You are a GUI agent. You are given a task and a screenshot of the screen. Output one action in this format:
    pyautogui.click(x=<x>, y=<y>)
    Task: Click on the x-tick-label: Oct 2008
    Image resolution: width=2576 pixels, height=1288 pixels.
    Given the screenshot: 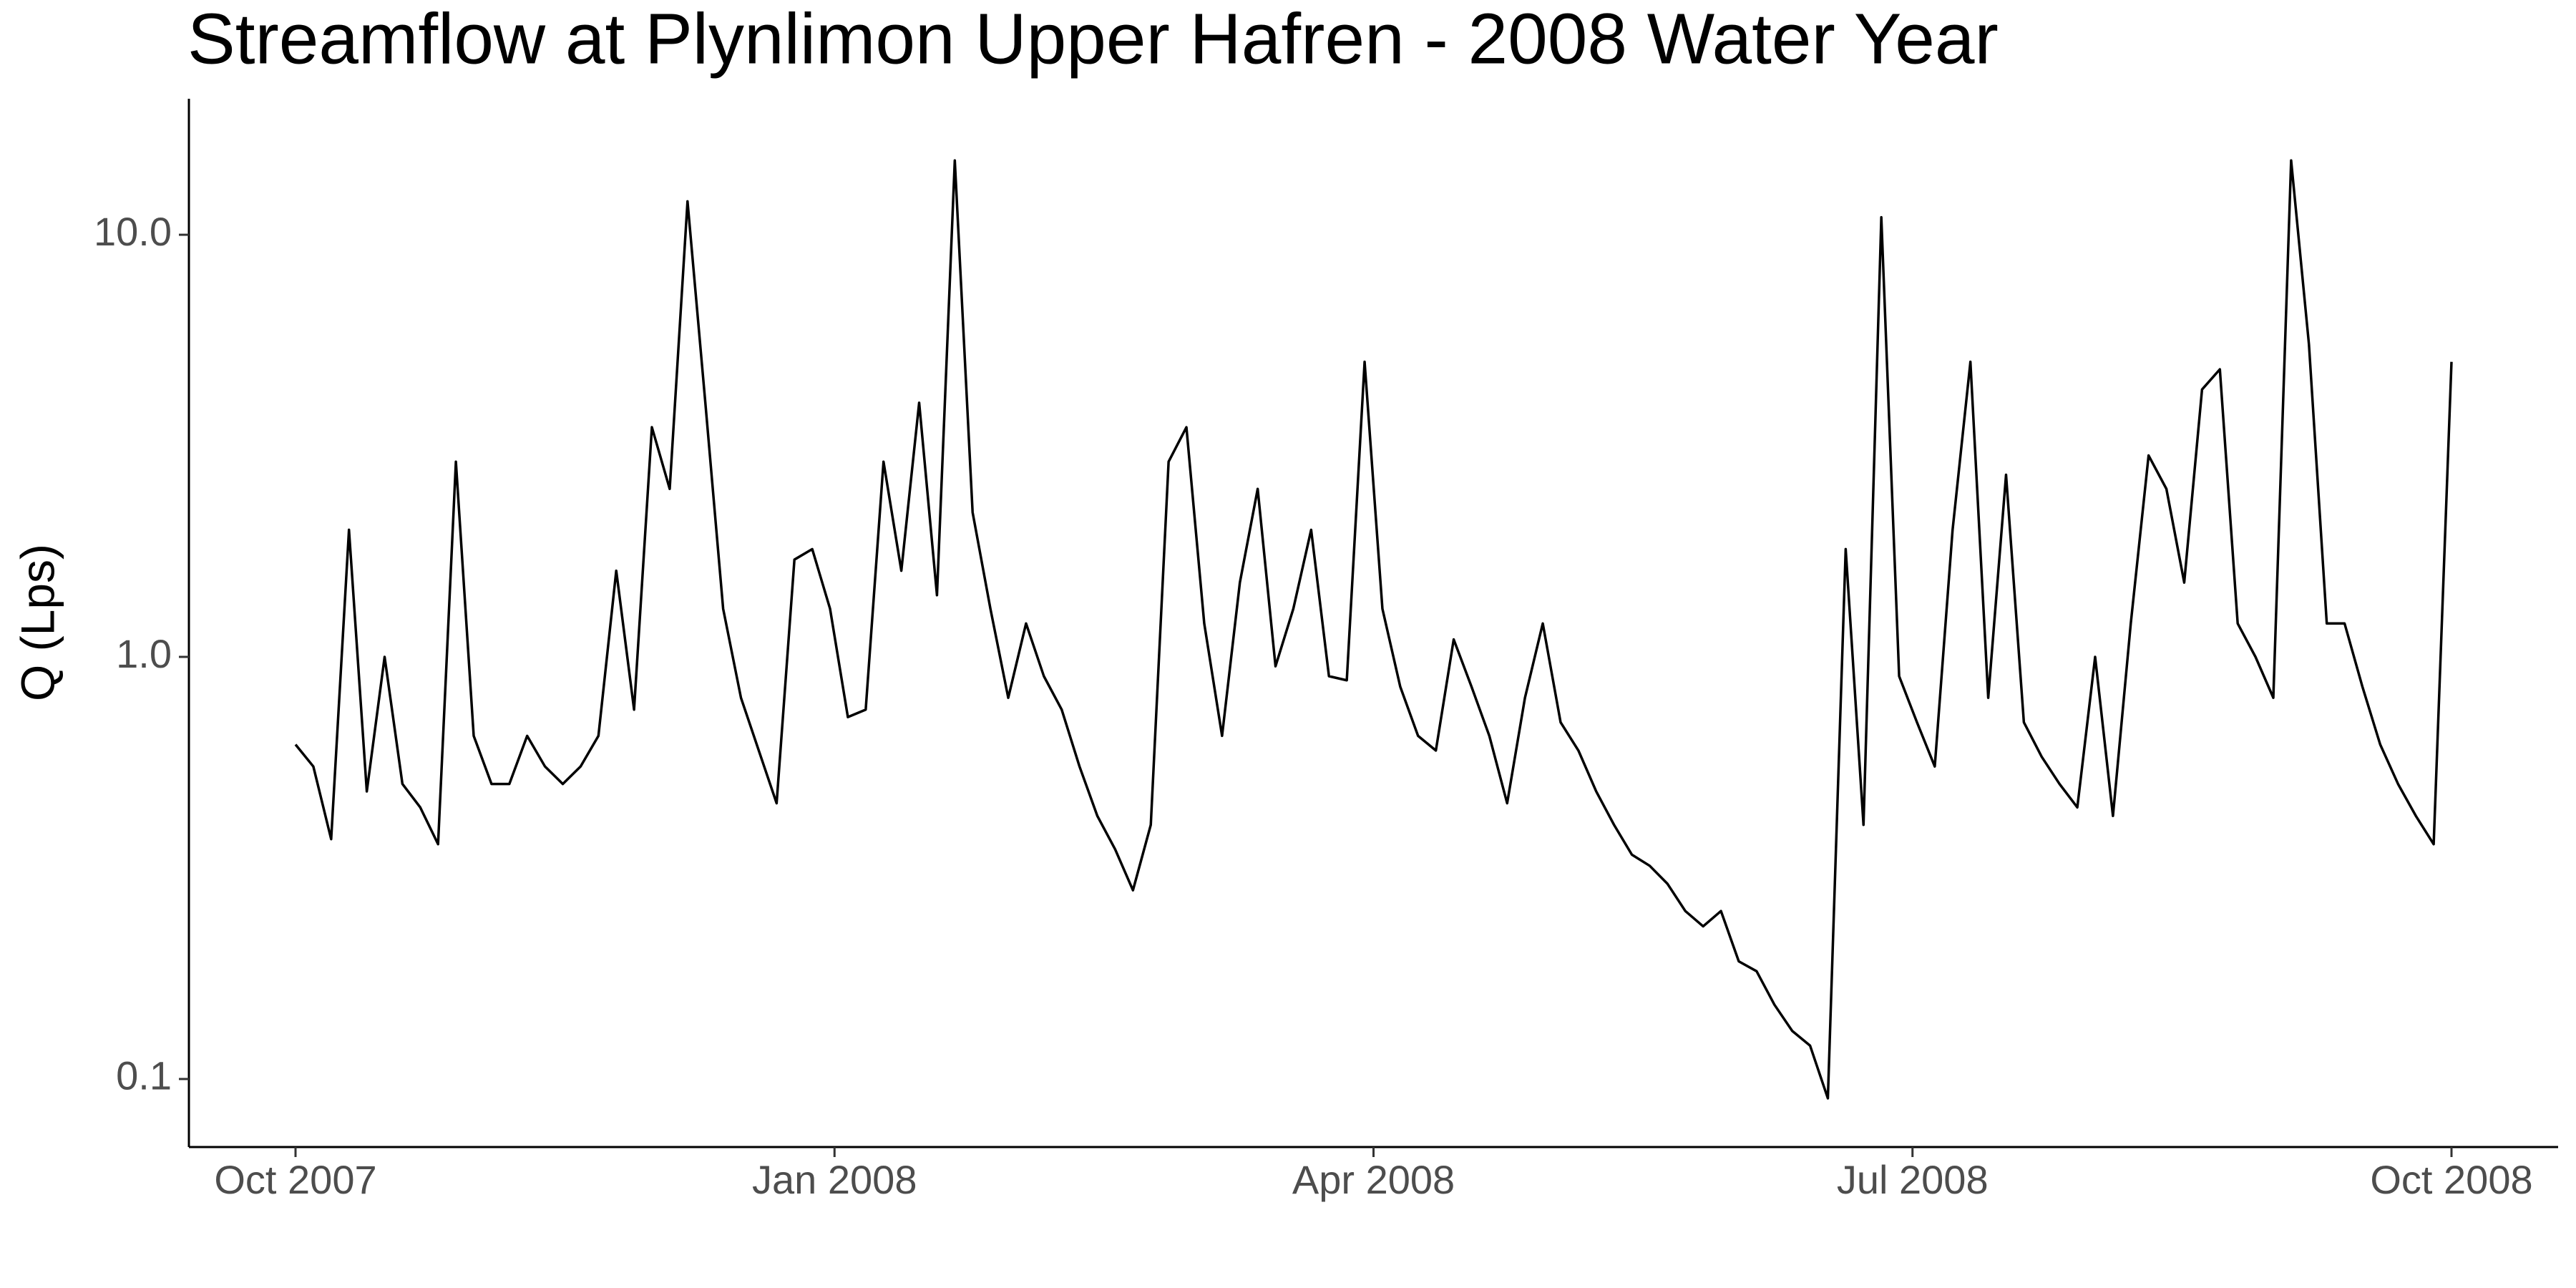 What is the action you would take?
    pyautogui.click(x=2451, y=1179)
    